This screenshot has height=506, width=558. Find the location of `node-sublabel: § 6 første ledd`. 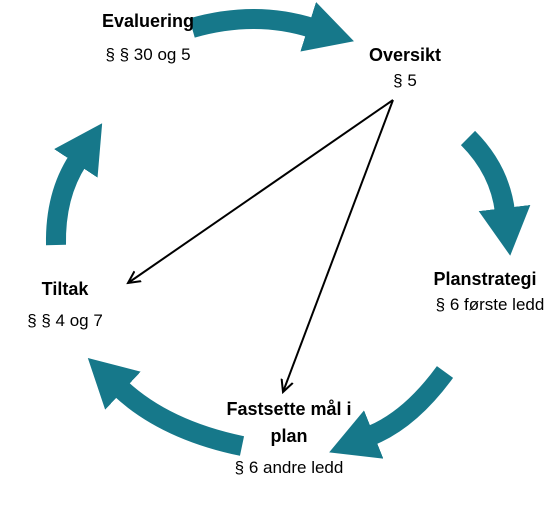

node-sublabel: § 6 første ledd is located at coordinates (490, 304).